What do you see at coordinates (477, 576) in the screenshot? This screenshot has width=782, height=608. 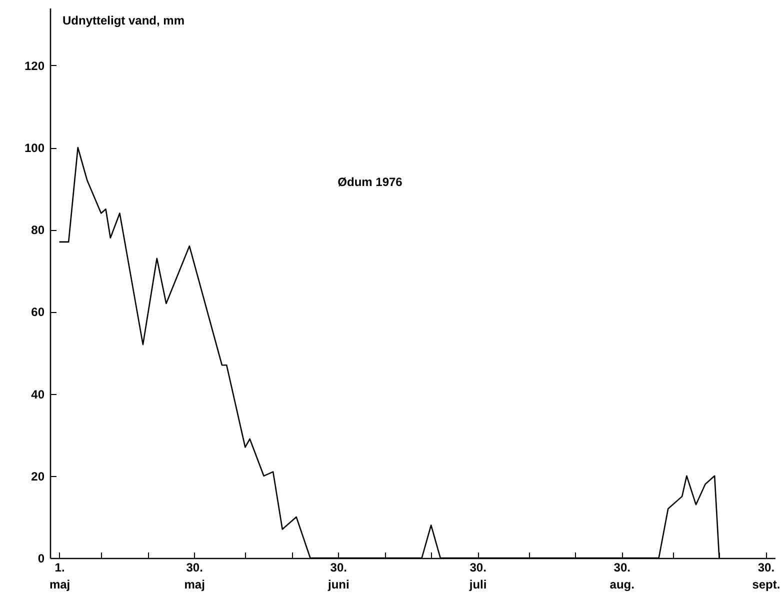 I see `x-tick-label: 30. juli` at bounding box center [477, 576].